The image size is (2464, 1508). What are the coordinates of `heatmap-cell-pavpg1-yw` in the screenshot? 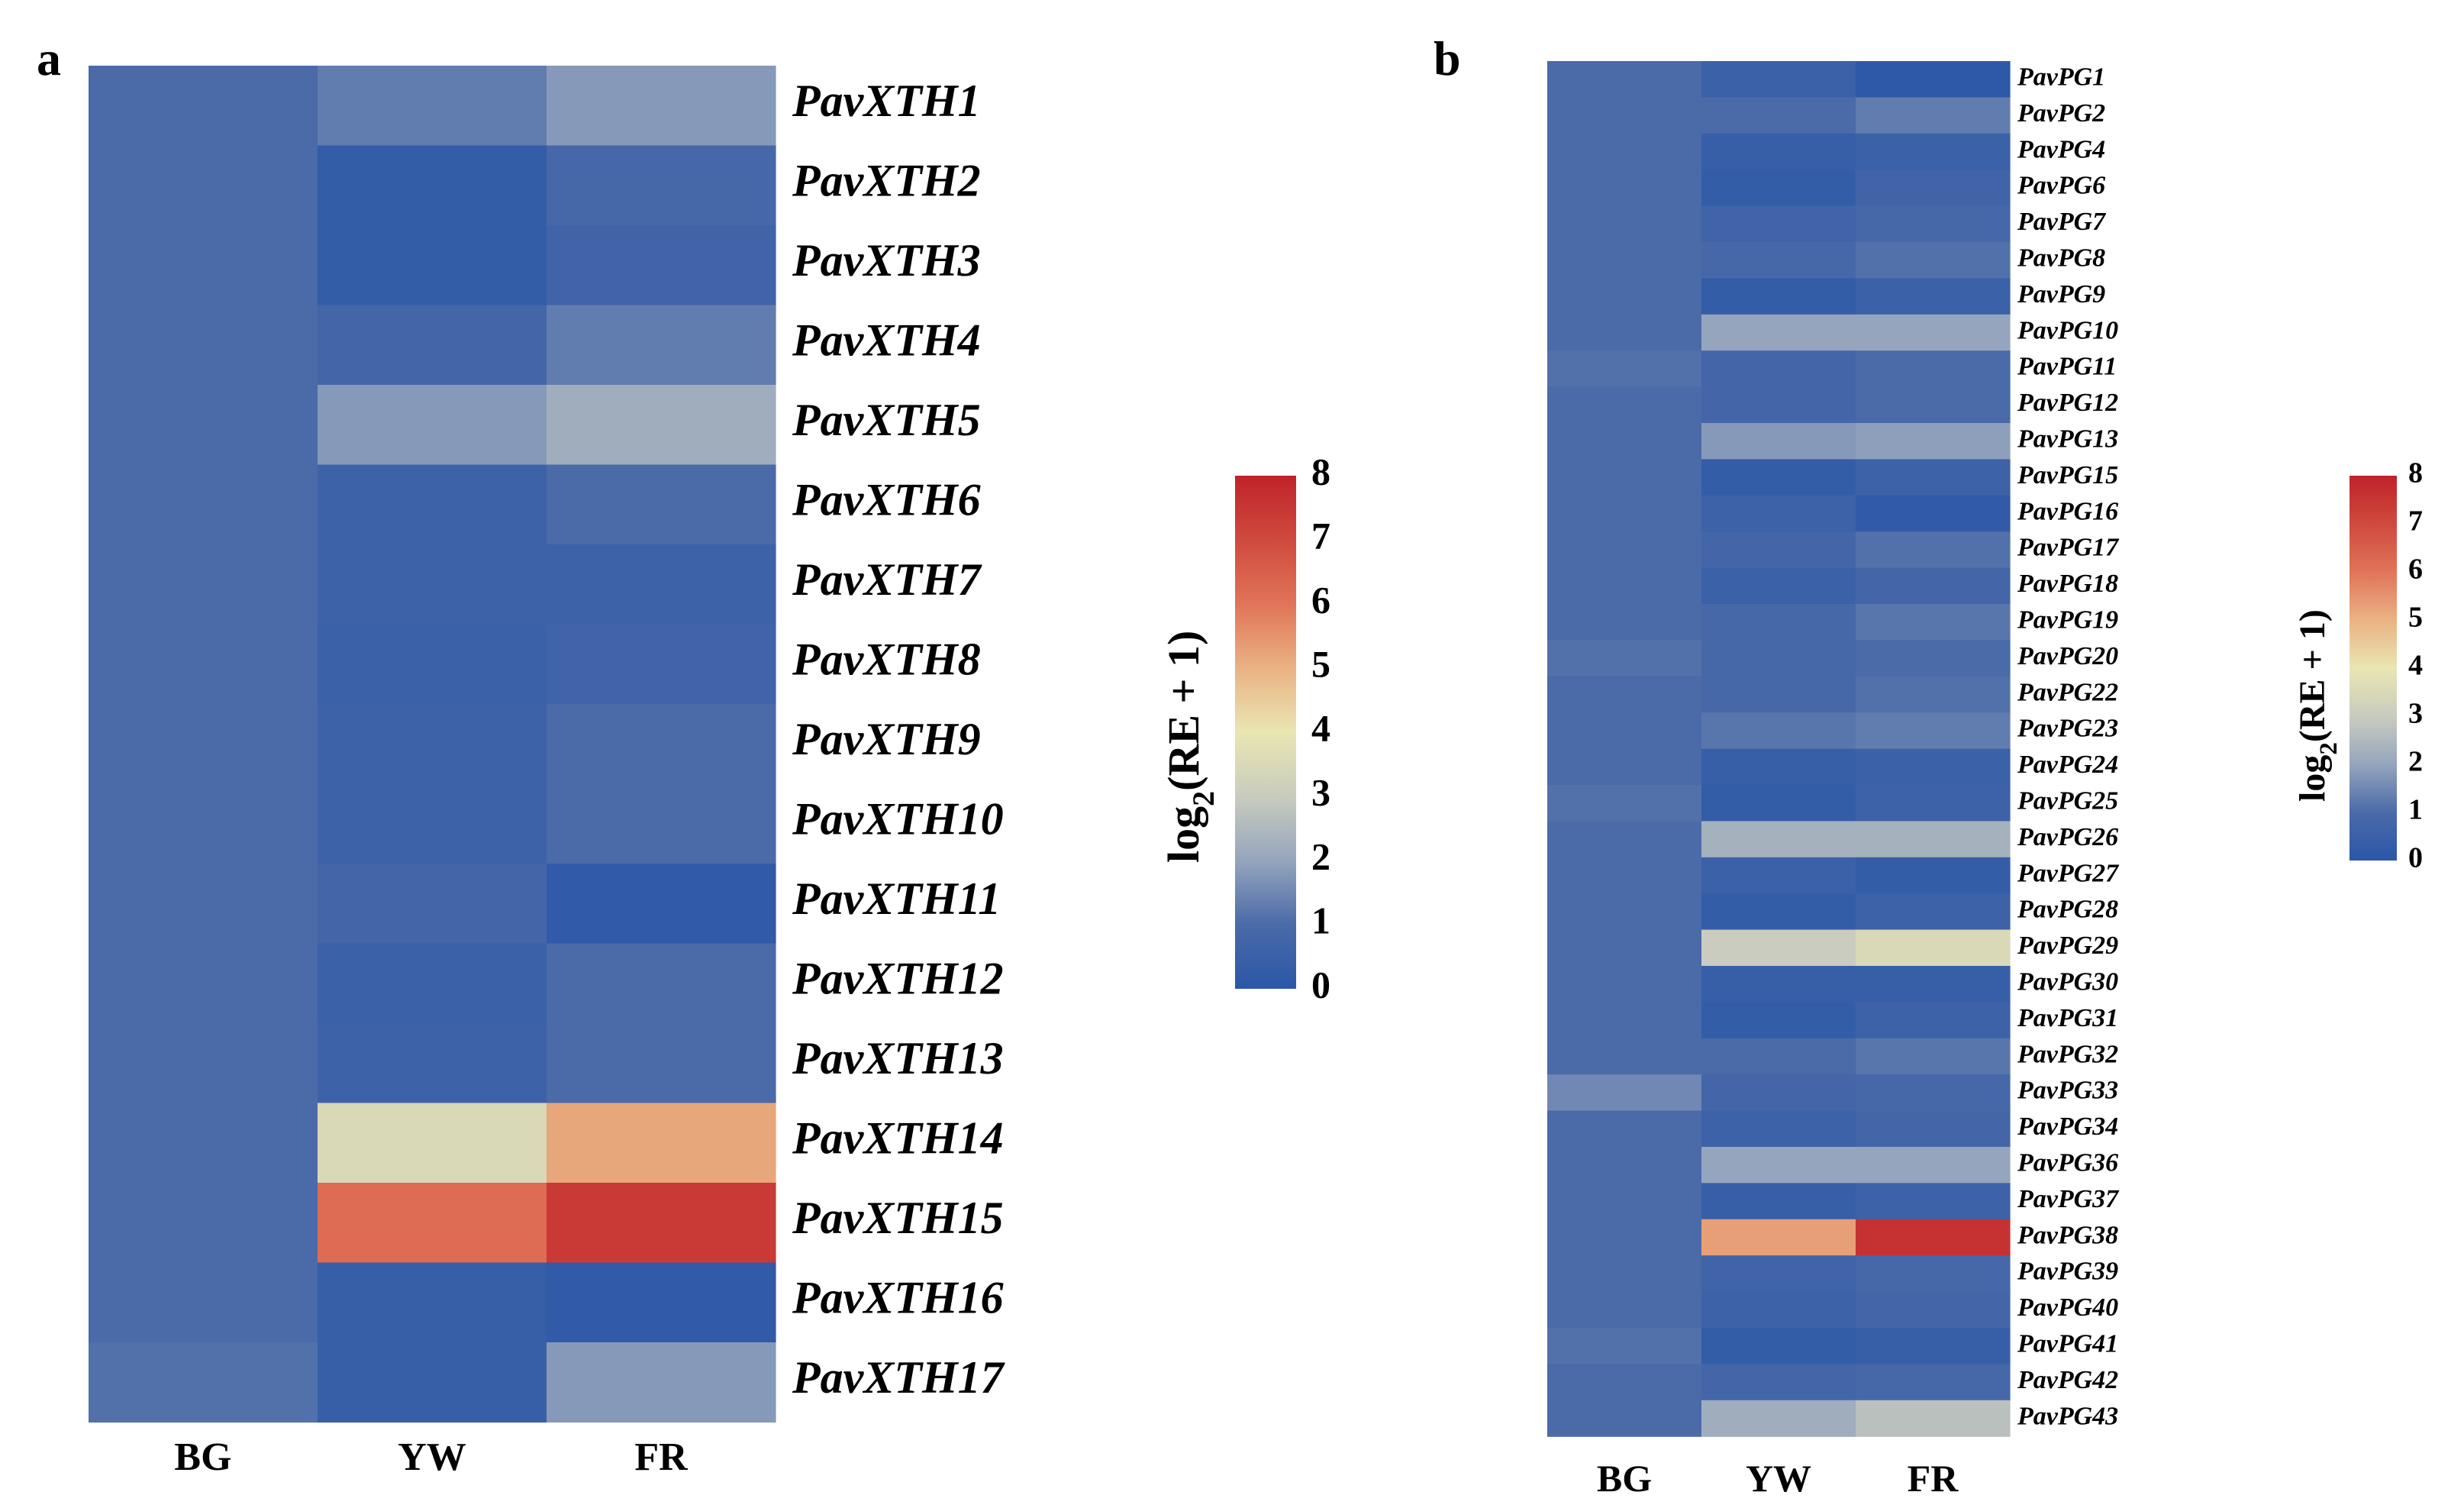 It's located at (1779, 79).